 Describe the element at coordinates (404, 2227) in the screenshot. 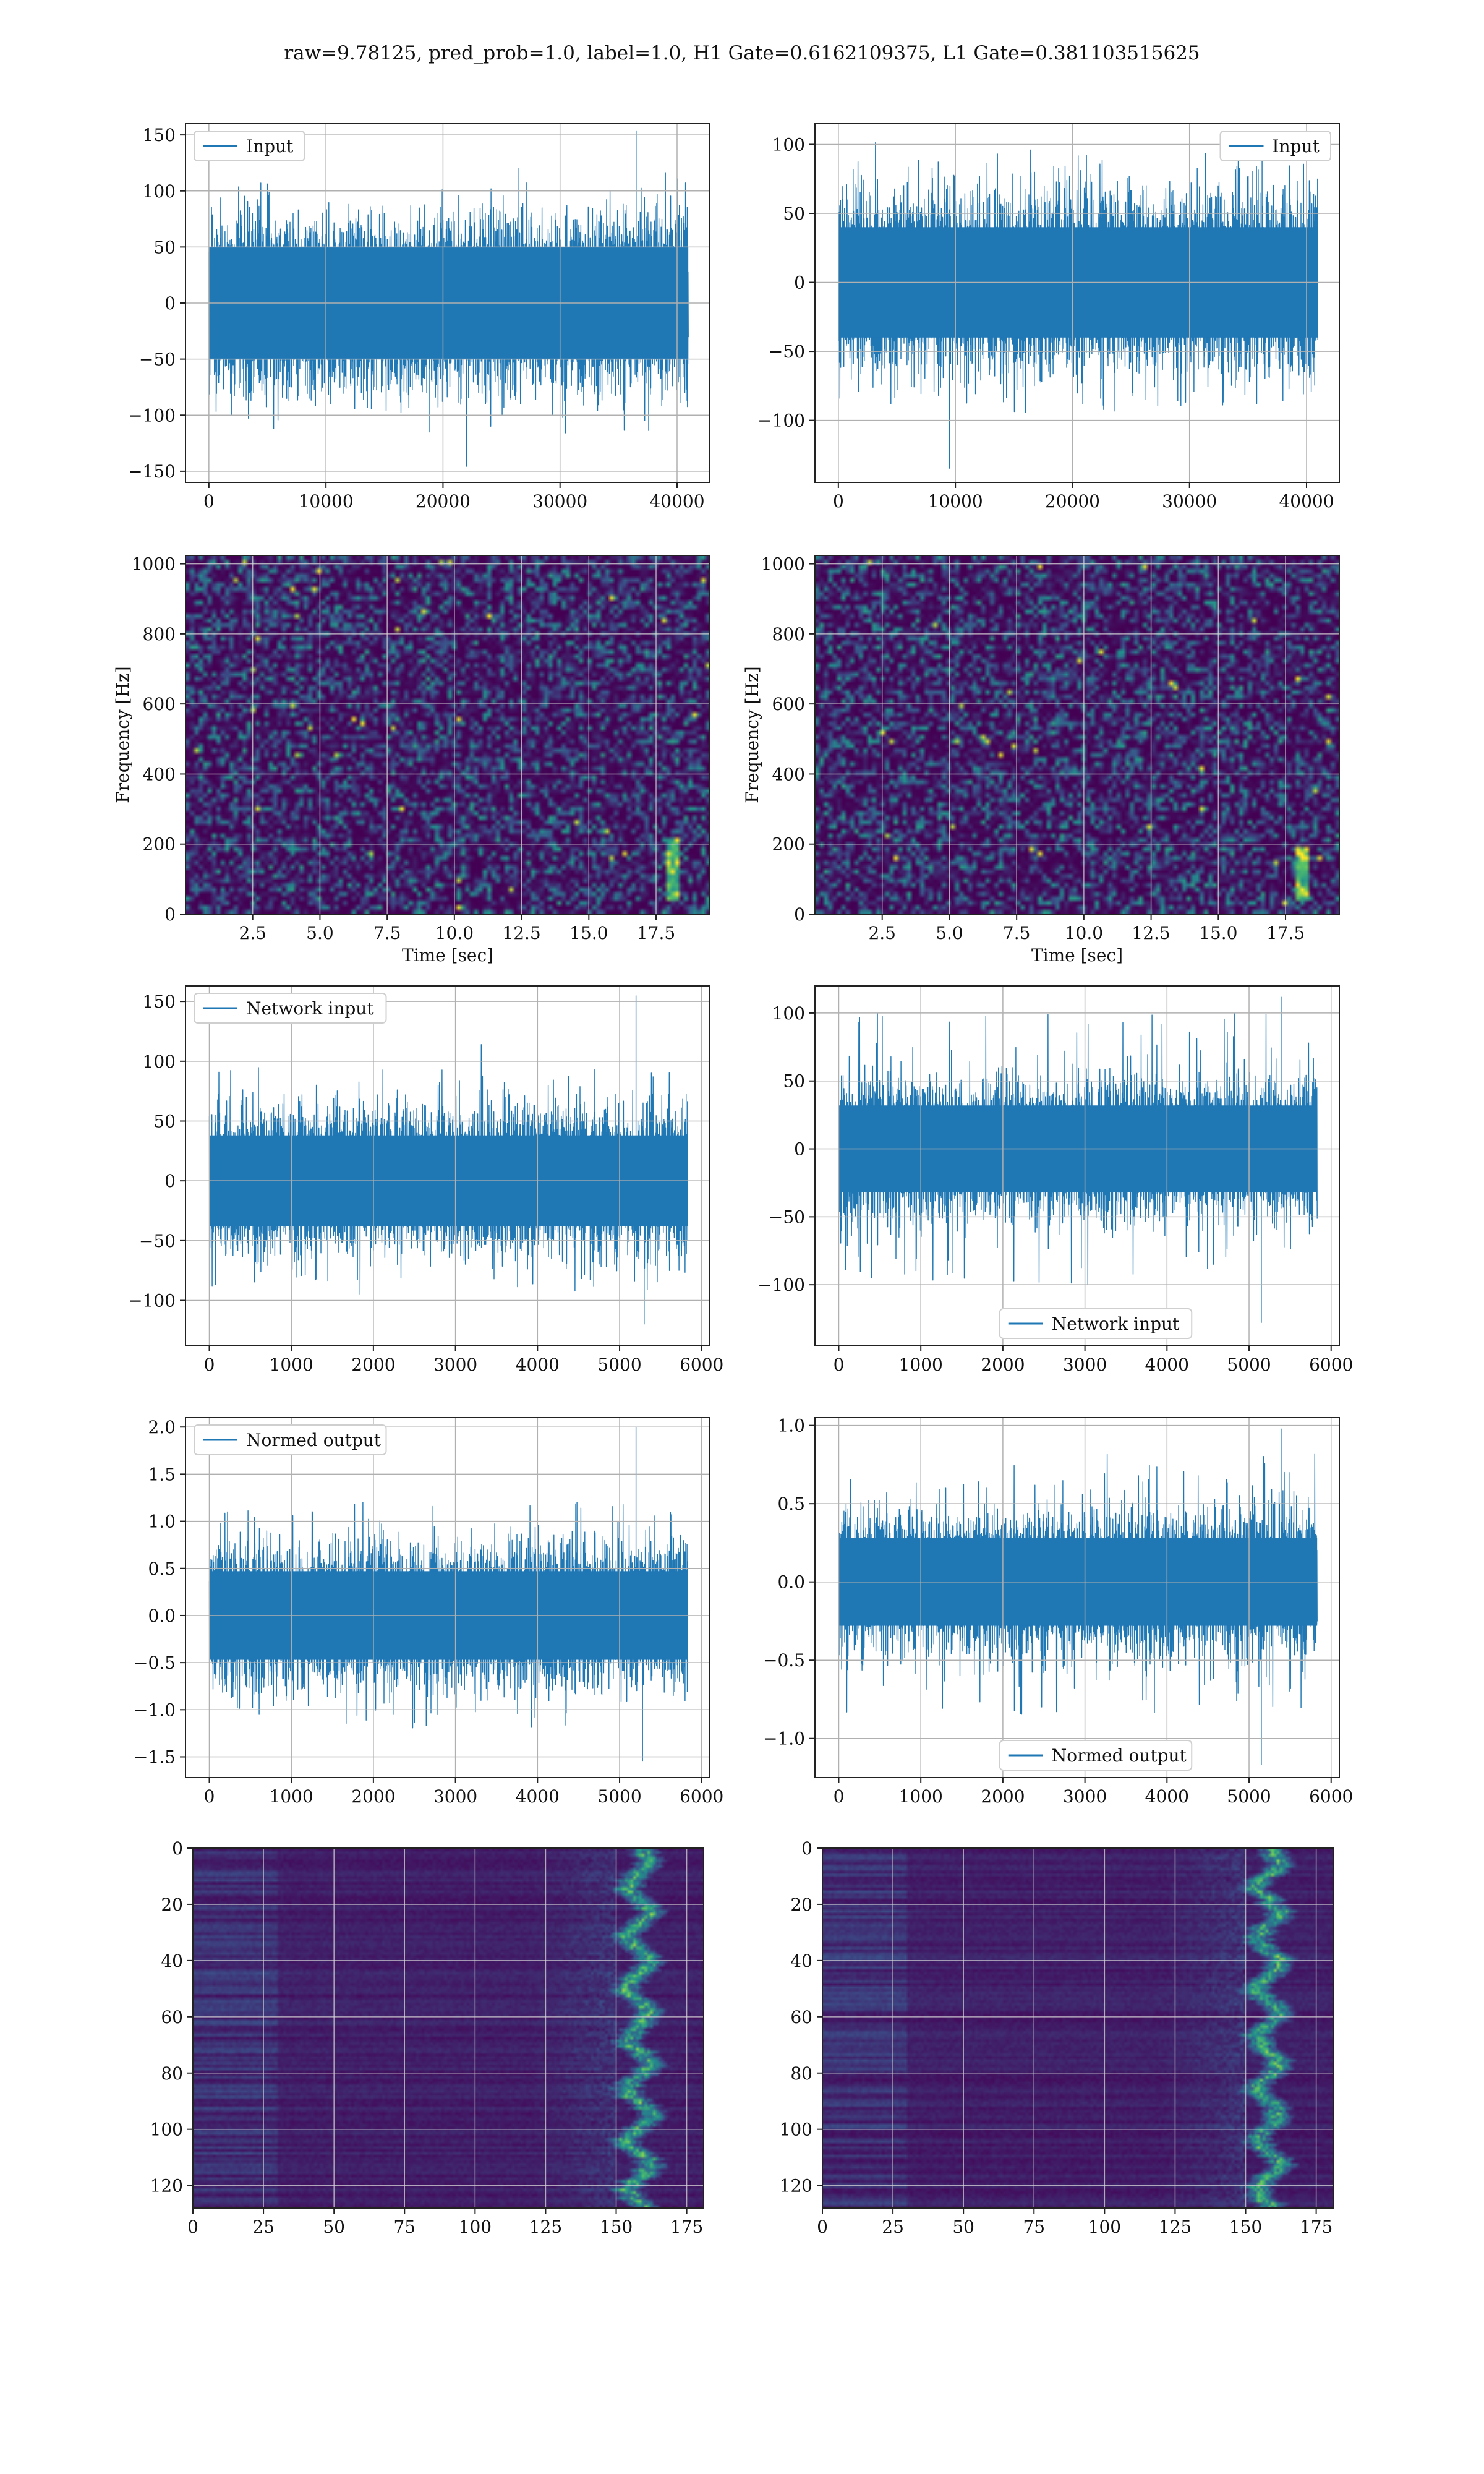

I see `x-tick-label: 75` at that location.